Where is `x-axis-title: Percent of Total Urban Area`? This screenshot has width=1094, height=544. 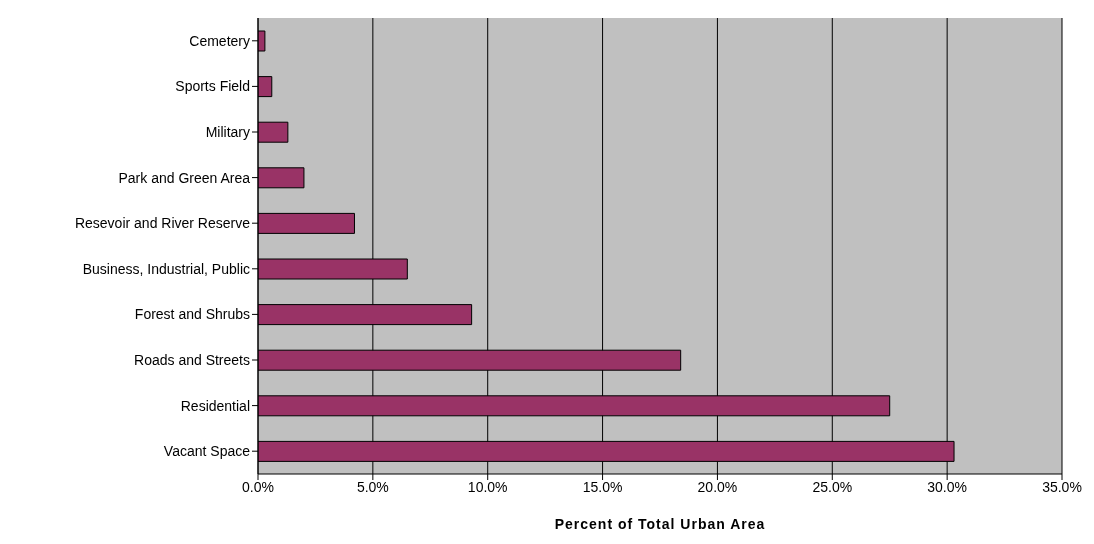 x-axis-title: Percent of Total Urban Area is located at coordinates (660, 524).